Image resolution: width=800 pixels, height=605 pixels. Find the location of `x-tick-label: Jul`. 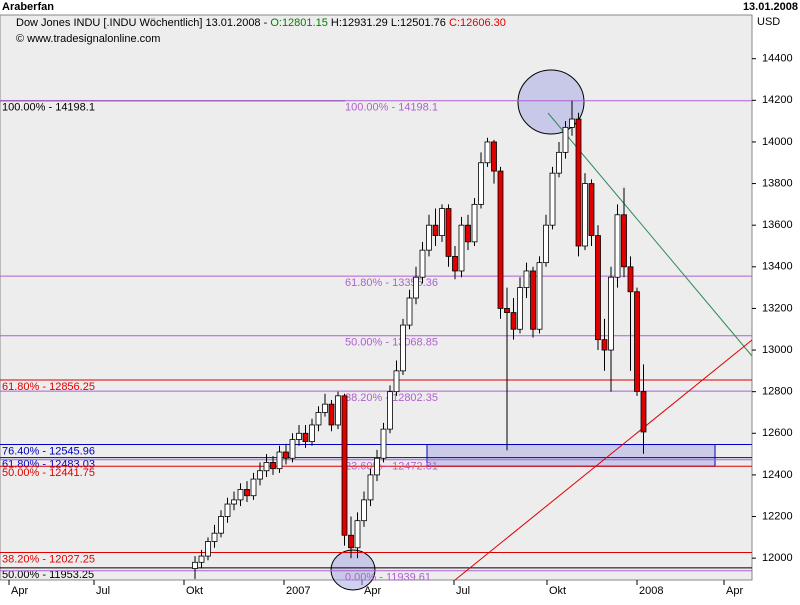

x-tick-label: Jul is located at coordinates (463, 591).